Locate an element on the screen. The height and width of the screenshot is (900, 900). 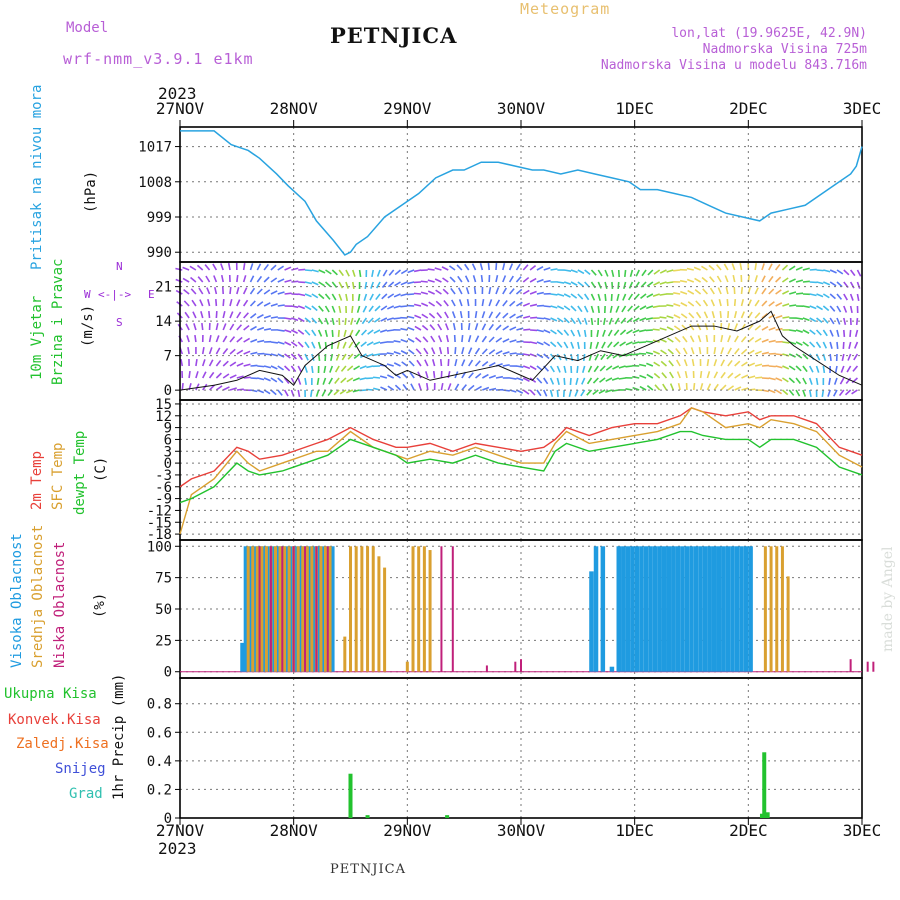
ytick-label: 3 is located at coordinates (168, 452).